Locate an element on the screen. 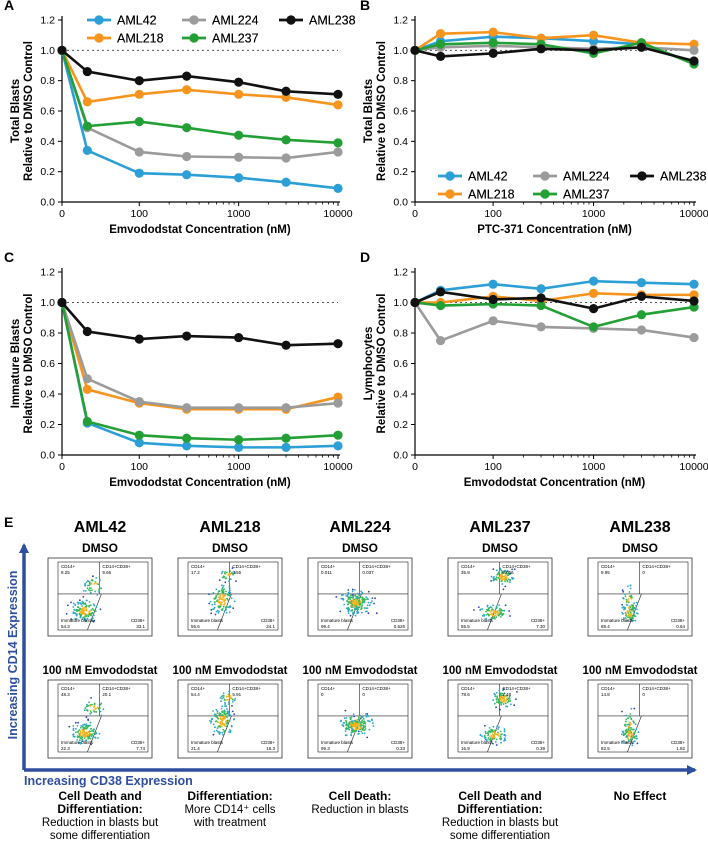  data-point-aml42 is located at coordinates (338, 188).